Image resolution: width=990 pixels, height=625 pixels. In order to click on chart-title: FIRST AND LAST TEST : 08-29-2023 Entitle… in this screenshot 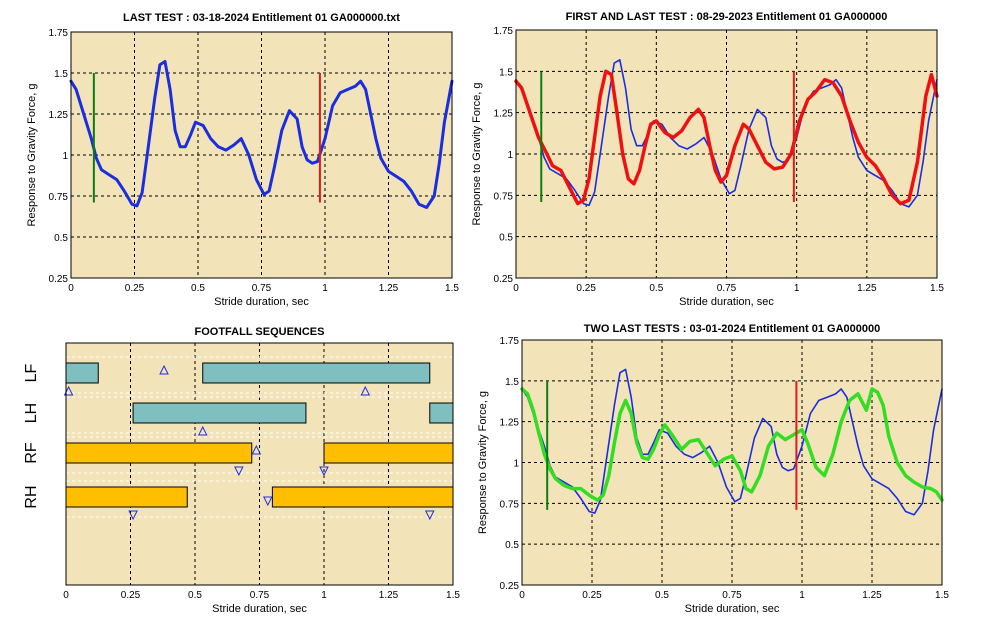, I will do `click(727, 17)`.